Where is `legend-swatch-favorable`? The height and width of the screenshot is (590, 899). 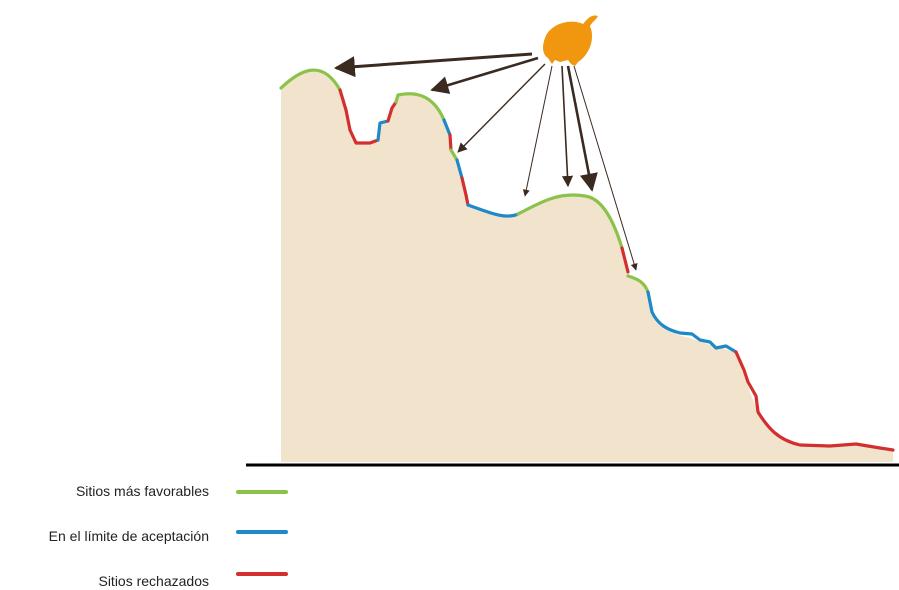
legend-swatch-favorable is located at coordinates (262, 492).